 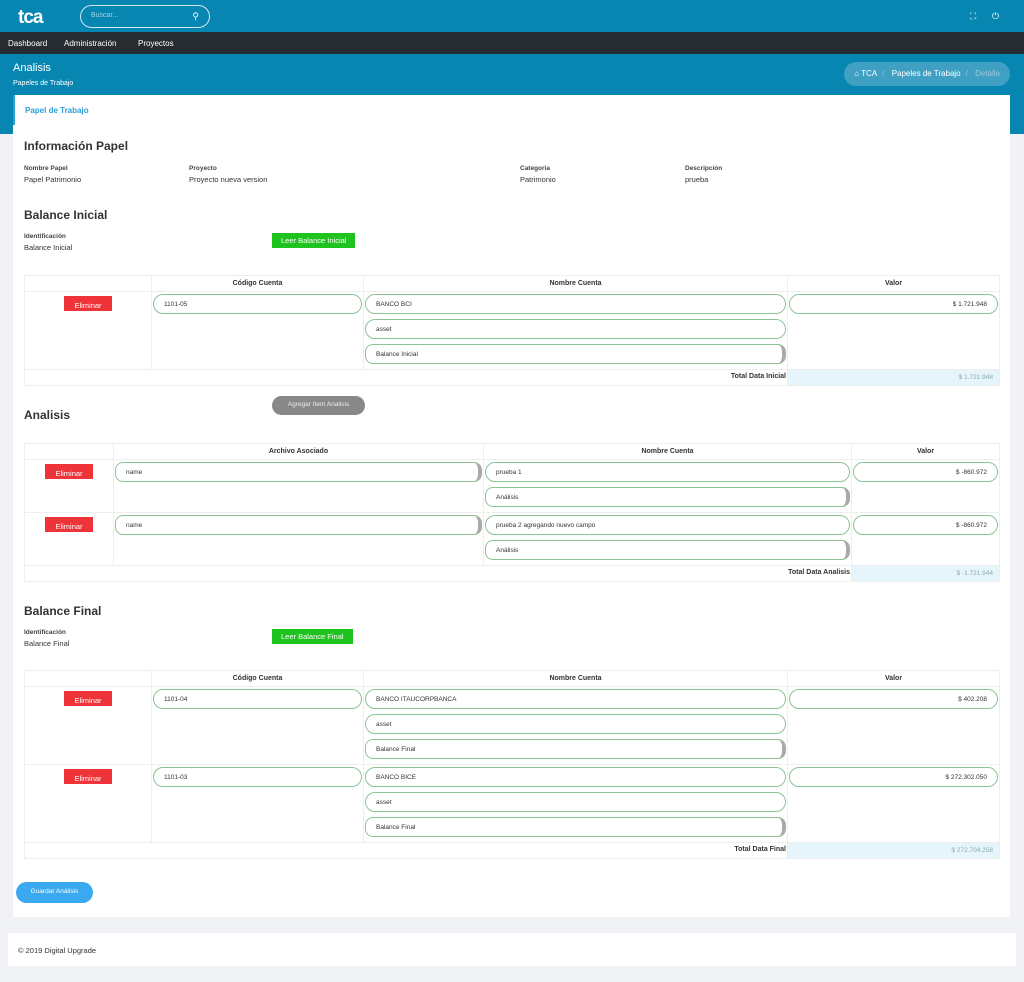 What do you see at coordinates (156, 43) in the screenshot?
I see `nav-proyectos: Proyectos` at bounding box center [156, 43].